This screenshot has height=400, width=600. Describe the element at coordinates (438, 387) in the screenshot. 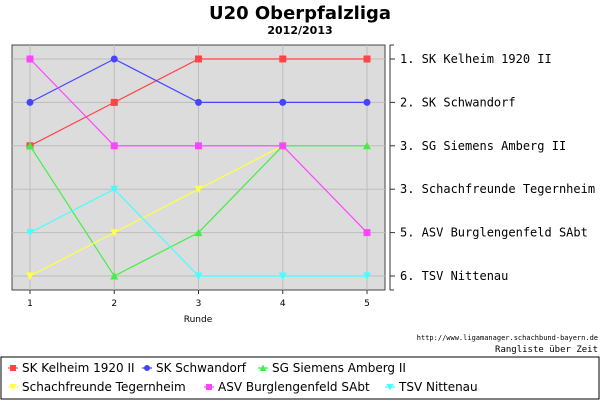

I see `legend-label: TSV Nittenau` at that location.